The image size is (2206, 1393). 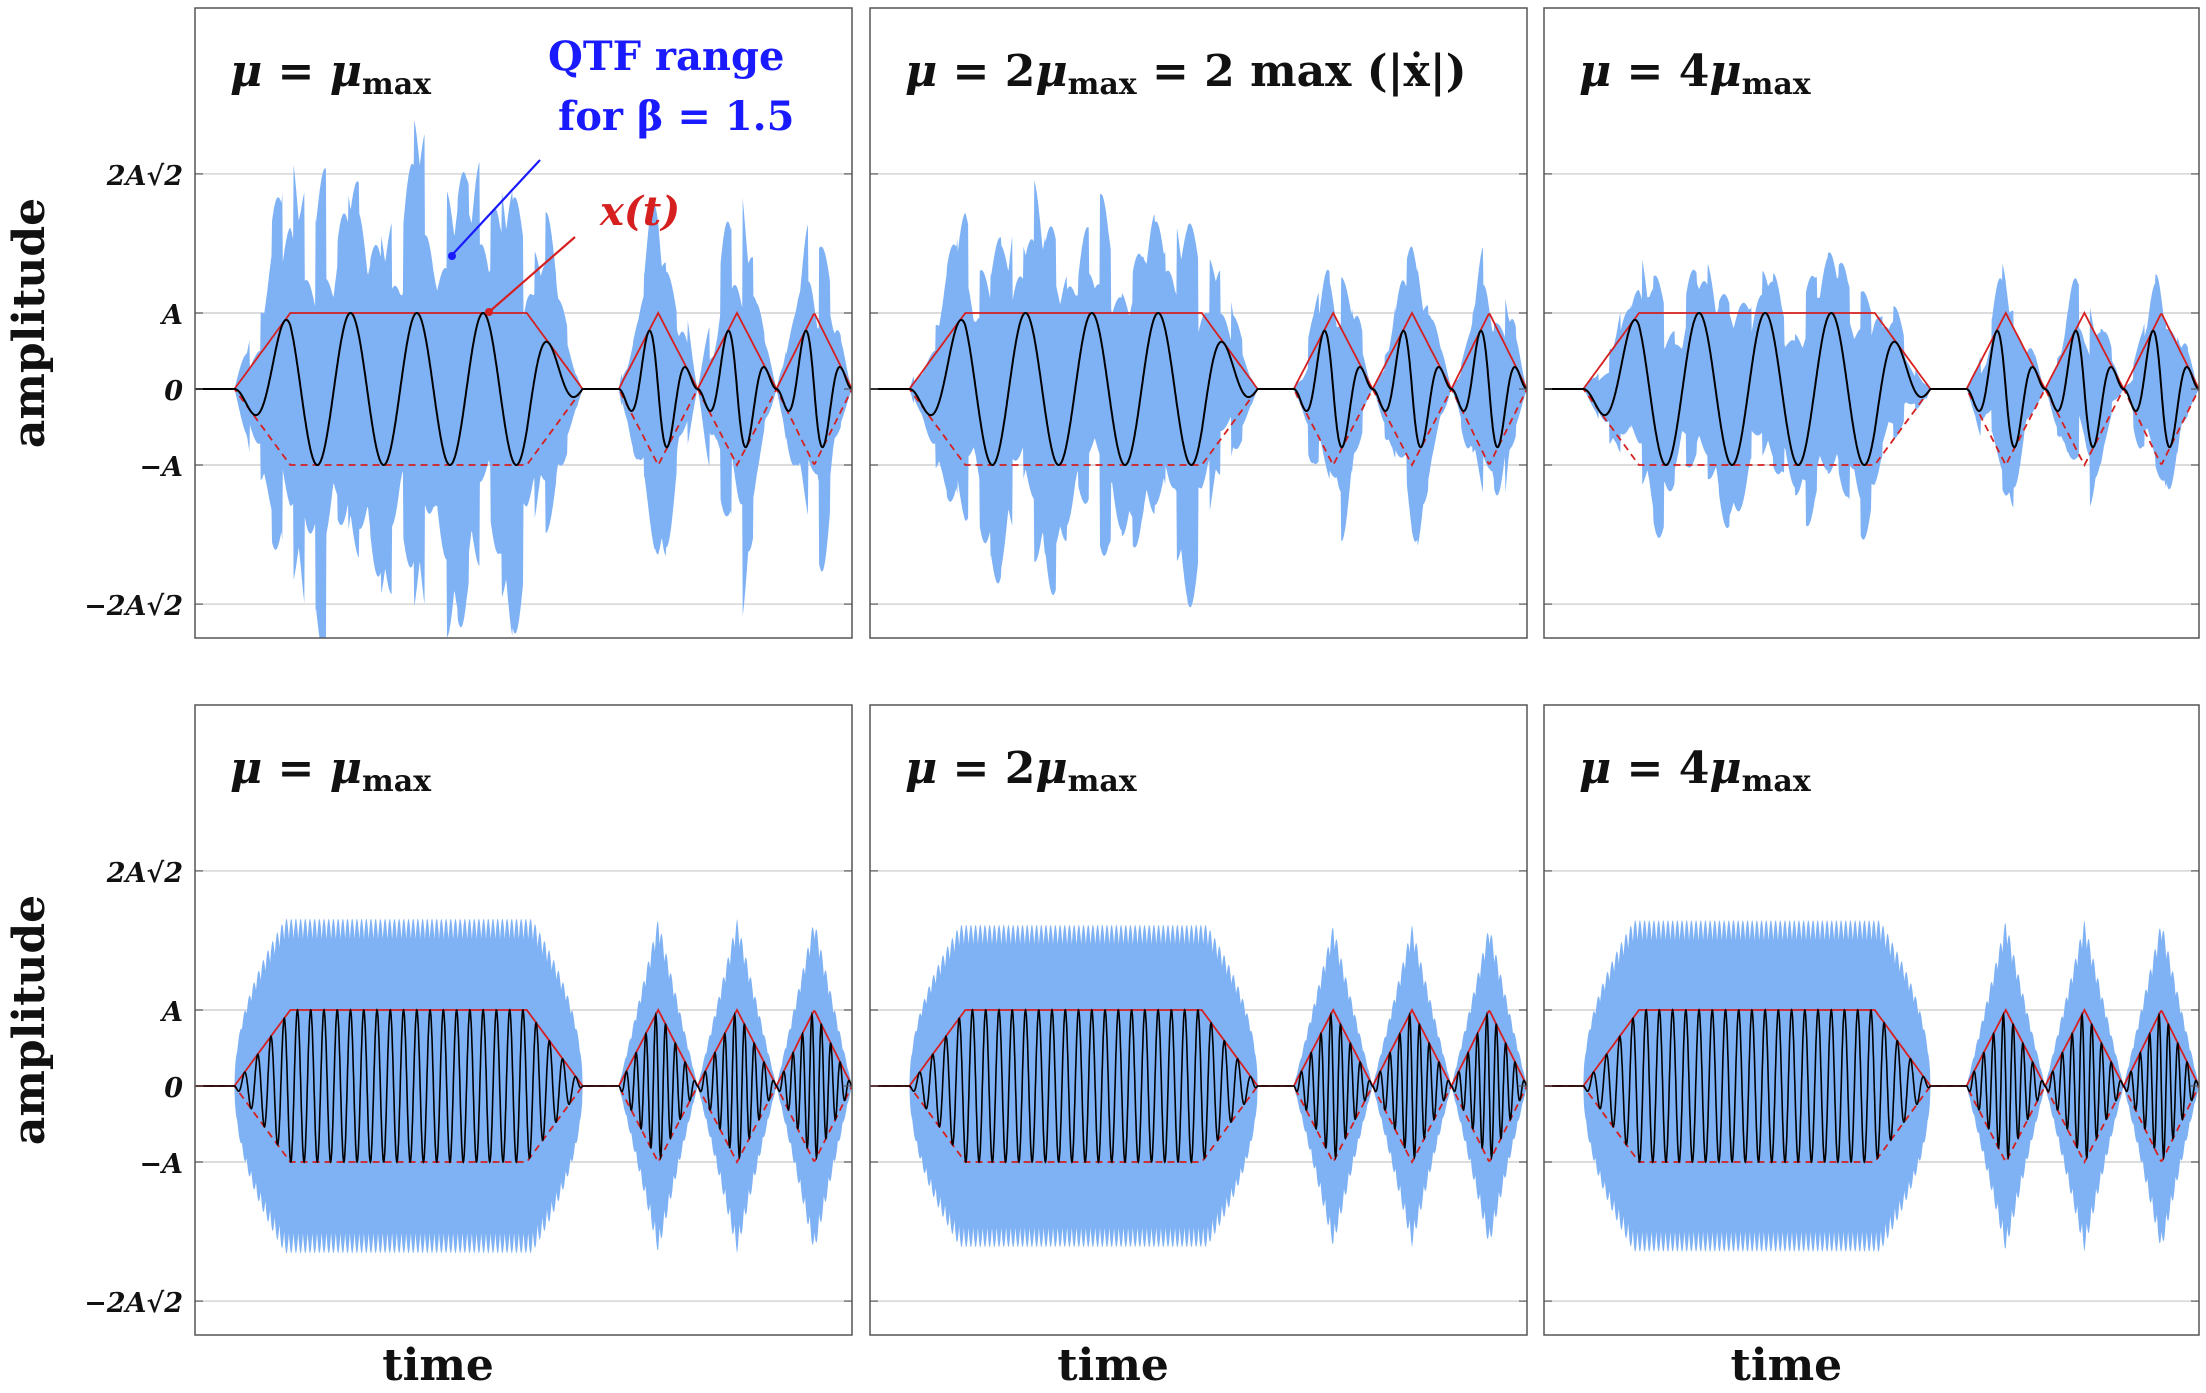 What do you see at coordinates (639, 211) in the screenshot?
I see `signal-annotation: x(t)` at bounding box center [639, 211].